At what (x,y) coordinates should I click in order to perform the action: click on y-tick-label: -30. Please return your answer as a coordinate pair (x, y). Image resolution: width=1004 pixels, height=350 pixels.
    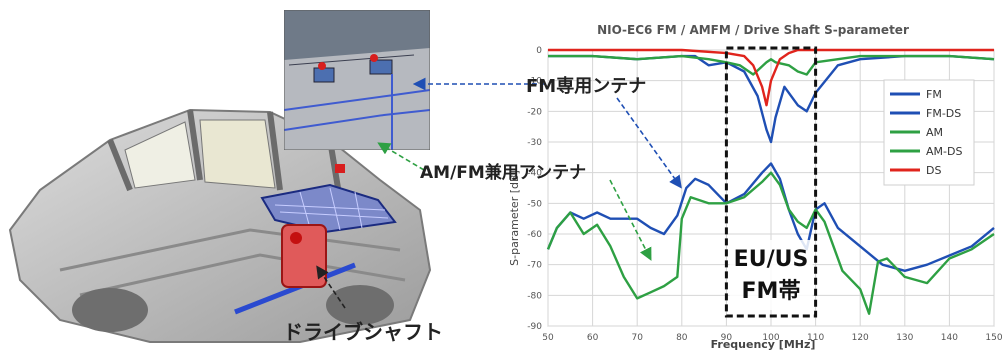
    Looking at the image, I should click on (534, 143).